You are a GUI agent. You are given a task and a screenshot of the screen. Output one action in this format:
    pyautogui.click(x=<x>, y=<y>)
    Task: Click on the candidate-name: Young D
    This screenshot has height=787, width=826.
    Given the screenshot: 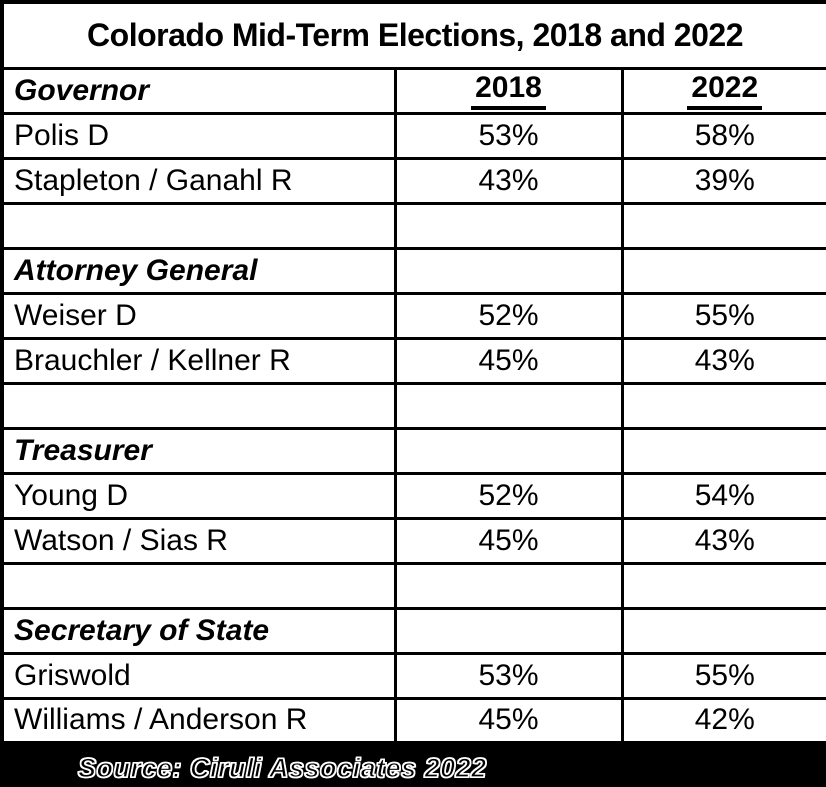 What is the action you would take?
    pyautogui.click(x=198, y=495)
    